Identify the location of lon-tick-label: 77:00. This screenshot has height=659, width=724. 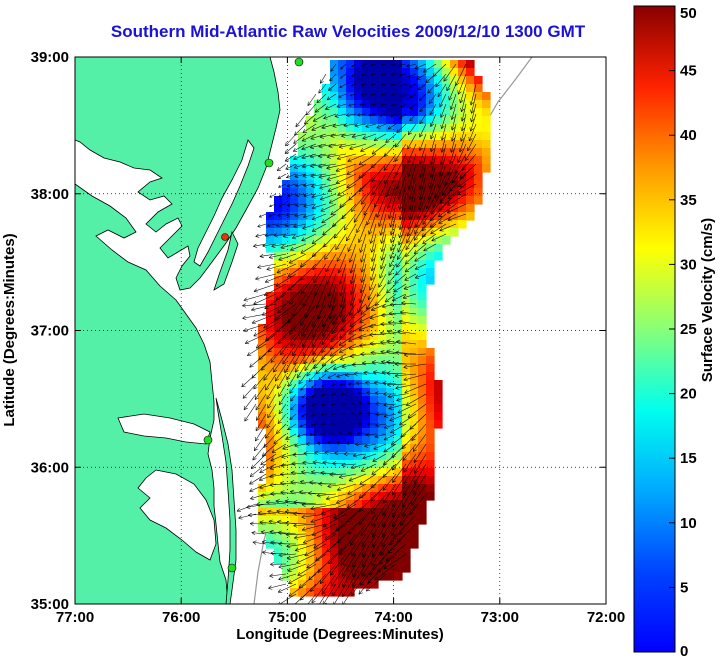
(75, 617).